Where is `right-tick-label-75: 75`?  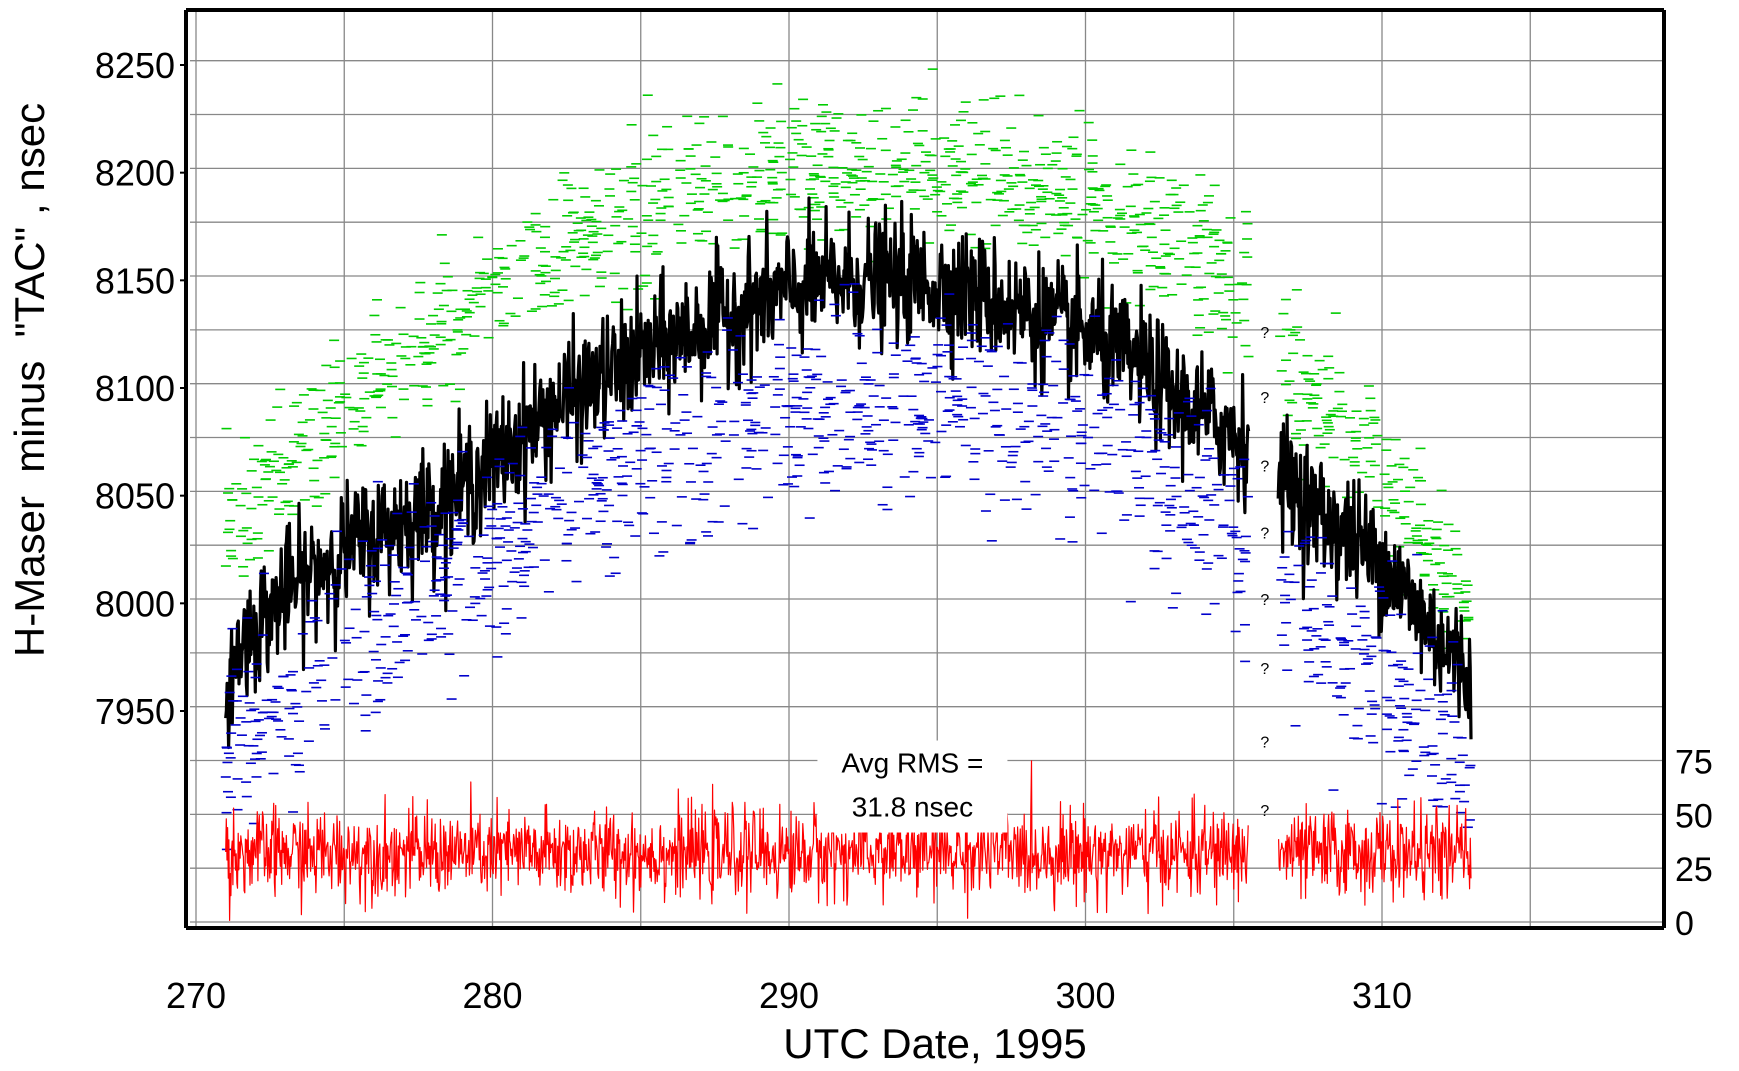
right-tick-label-75: 75 is located at coordinates (1694, 763).